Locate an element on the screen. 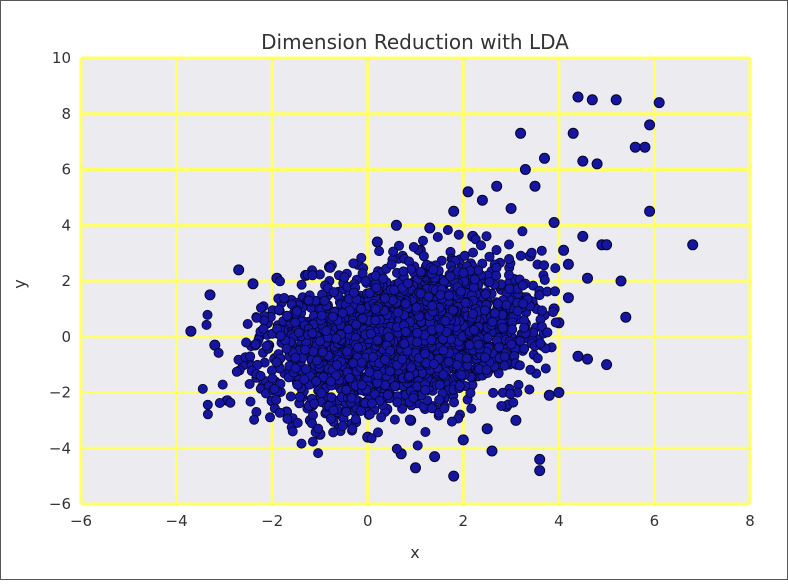  x-tick-label: −2 is located at coordinates (272, 521).